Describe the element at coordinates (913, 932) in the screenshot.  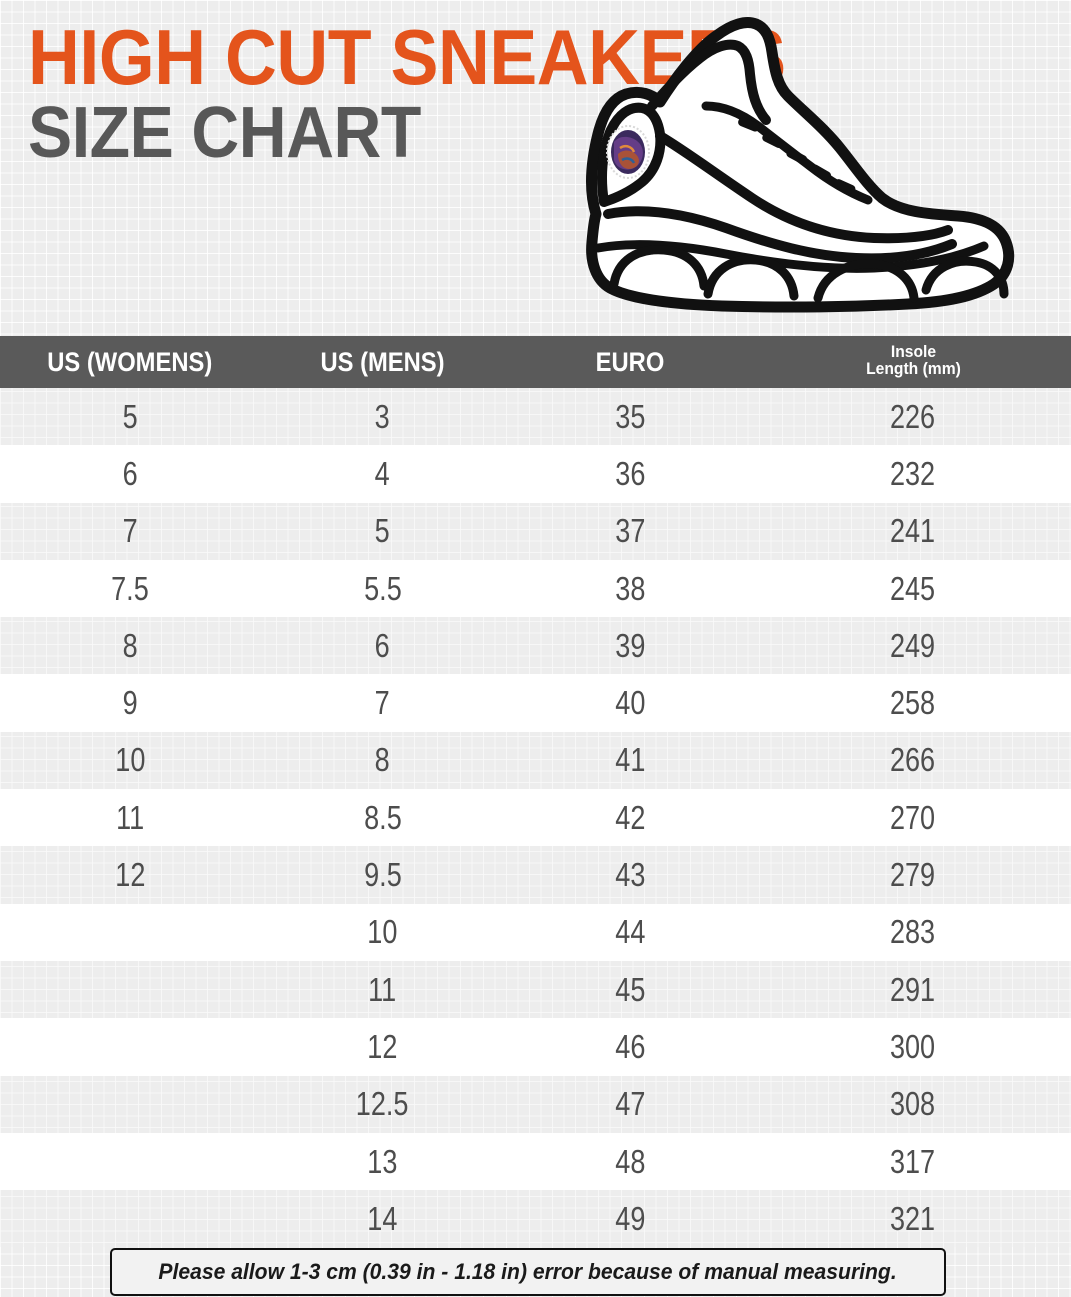
I see `cell-insole: 283` at that location.